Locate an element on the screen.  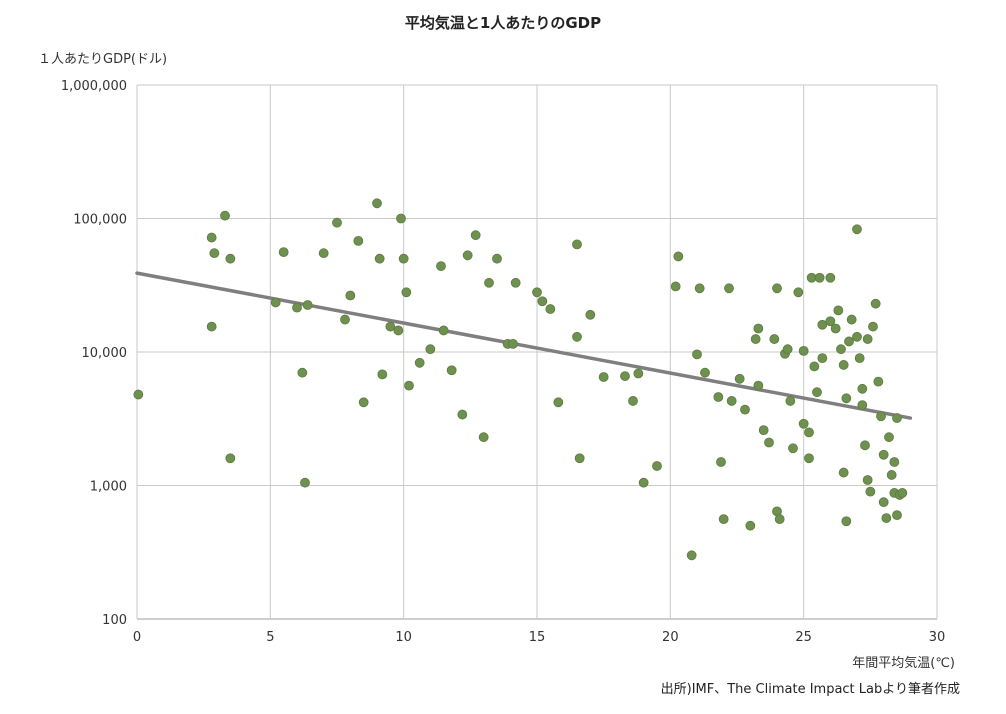
source-note: 出所)IMF、The Climate Impact Labより筆者作成 is located at coordinates (810, 689).